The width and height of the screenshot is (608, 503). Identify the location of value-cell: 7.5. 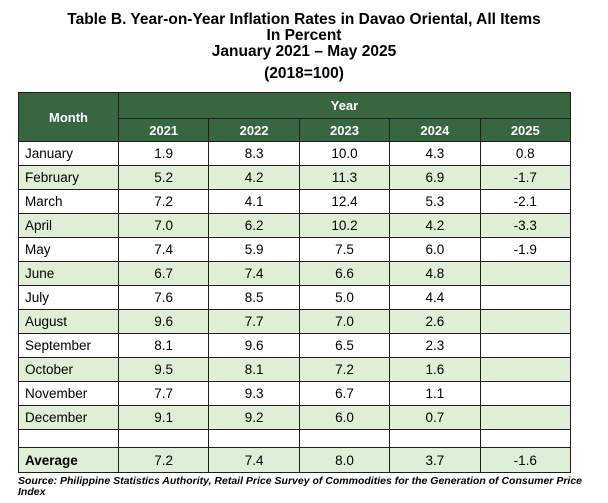
(344, 249).